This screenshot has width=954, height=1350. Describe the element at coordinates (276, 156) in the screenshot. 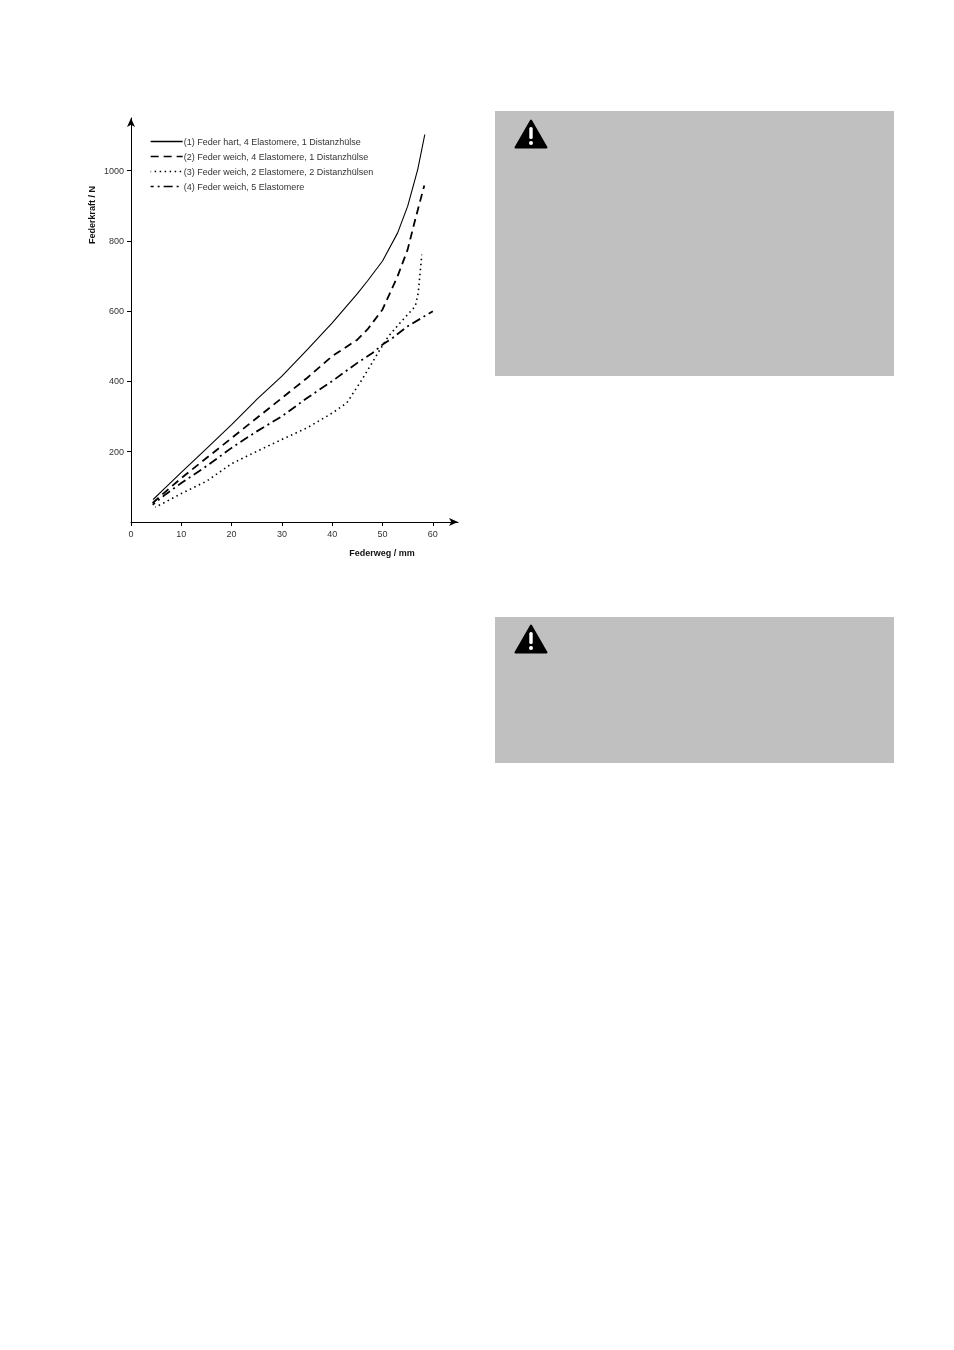

I see `legend-label: (2) Feder weich, 4 Elastomere, 1 Distanzhülse` at that location.